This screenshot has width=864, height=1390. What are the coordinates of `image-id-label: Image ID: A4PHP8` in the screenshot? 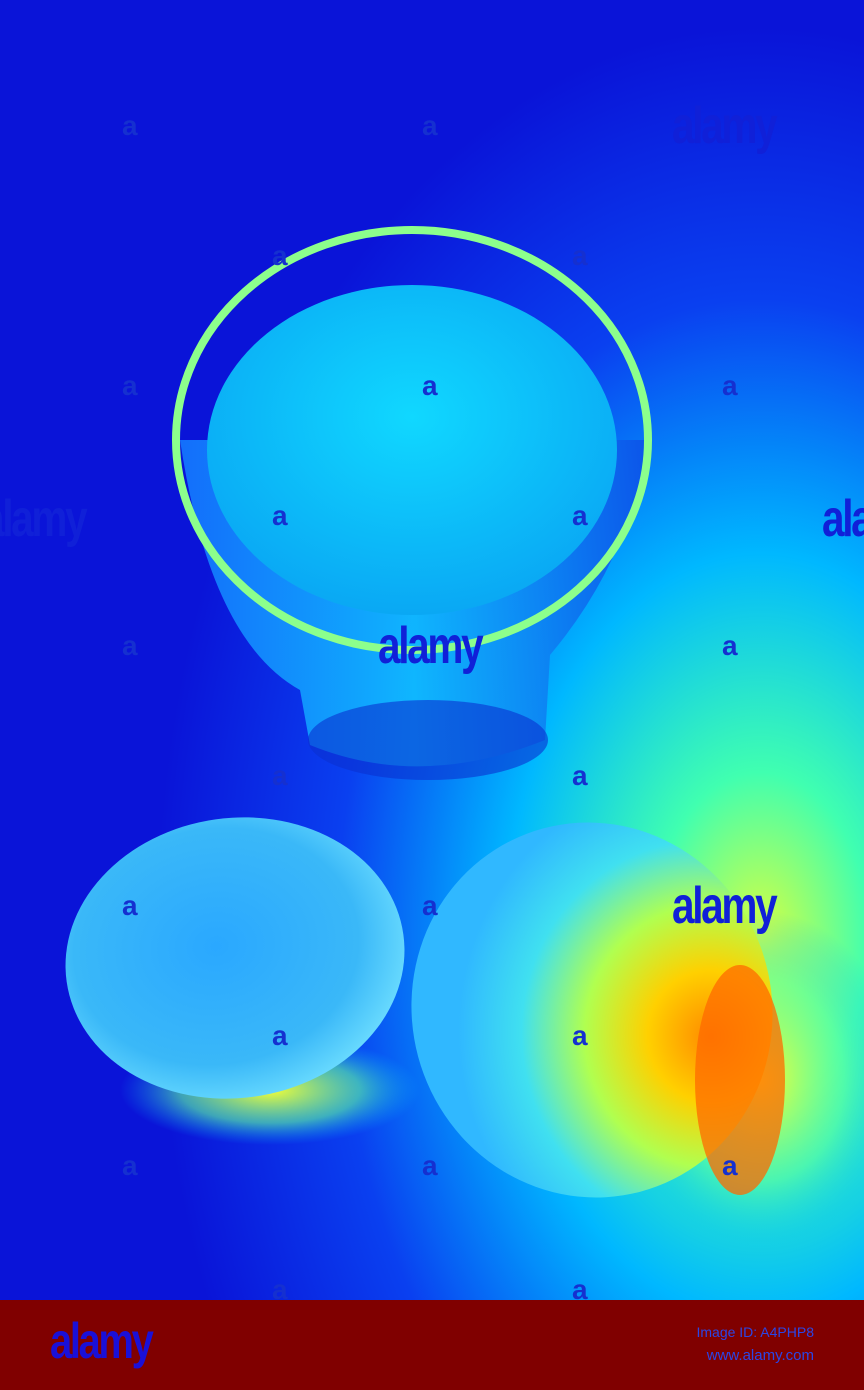 It's located at (755, 1332).